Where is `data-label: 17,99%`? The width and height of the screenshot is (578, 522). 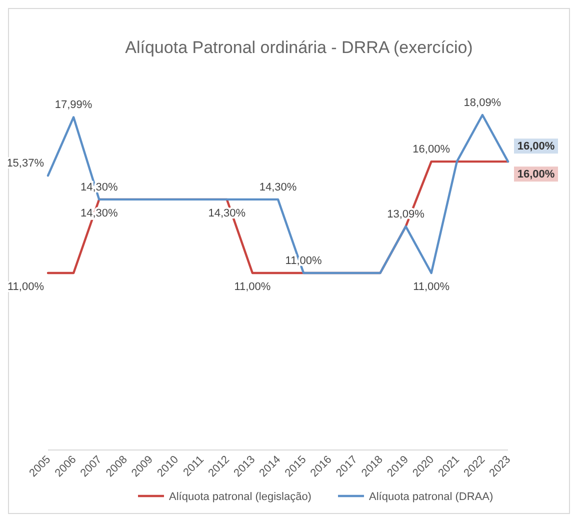 data-label: 17,99% is located at coordinates (73, 105).